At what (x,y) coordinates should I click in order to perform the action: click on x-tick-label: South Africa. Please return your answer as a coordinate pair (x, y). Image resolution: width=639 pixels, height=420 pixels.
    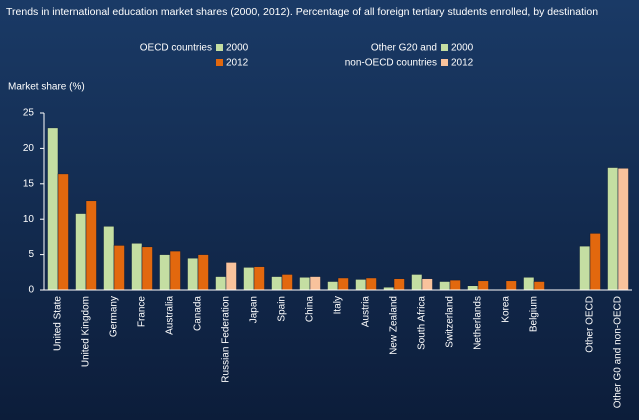
    Looking at the image, I should click on (422, 323).